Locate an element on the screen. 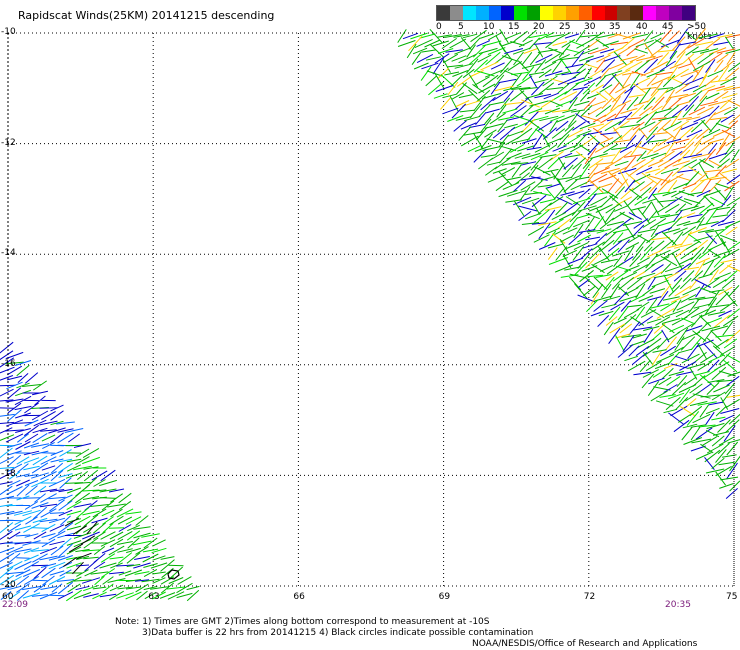 Image resolution: width=740 pixels, height=650 pixels. lon-label: 75 is located at coordinates (732, 597).